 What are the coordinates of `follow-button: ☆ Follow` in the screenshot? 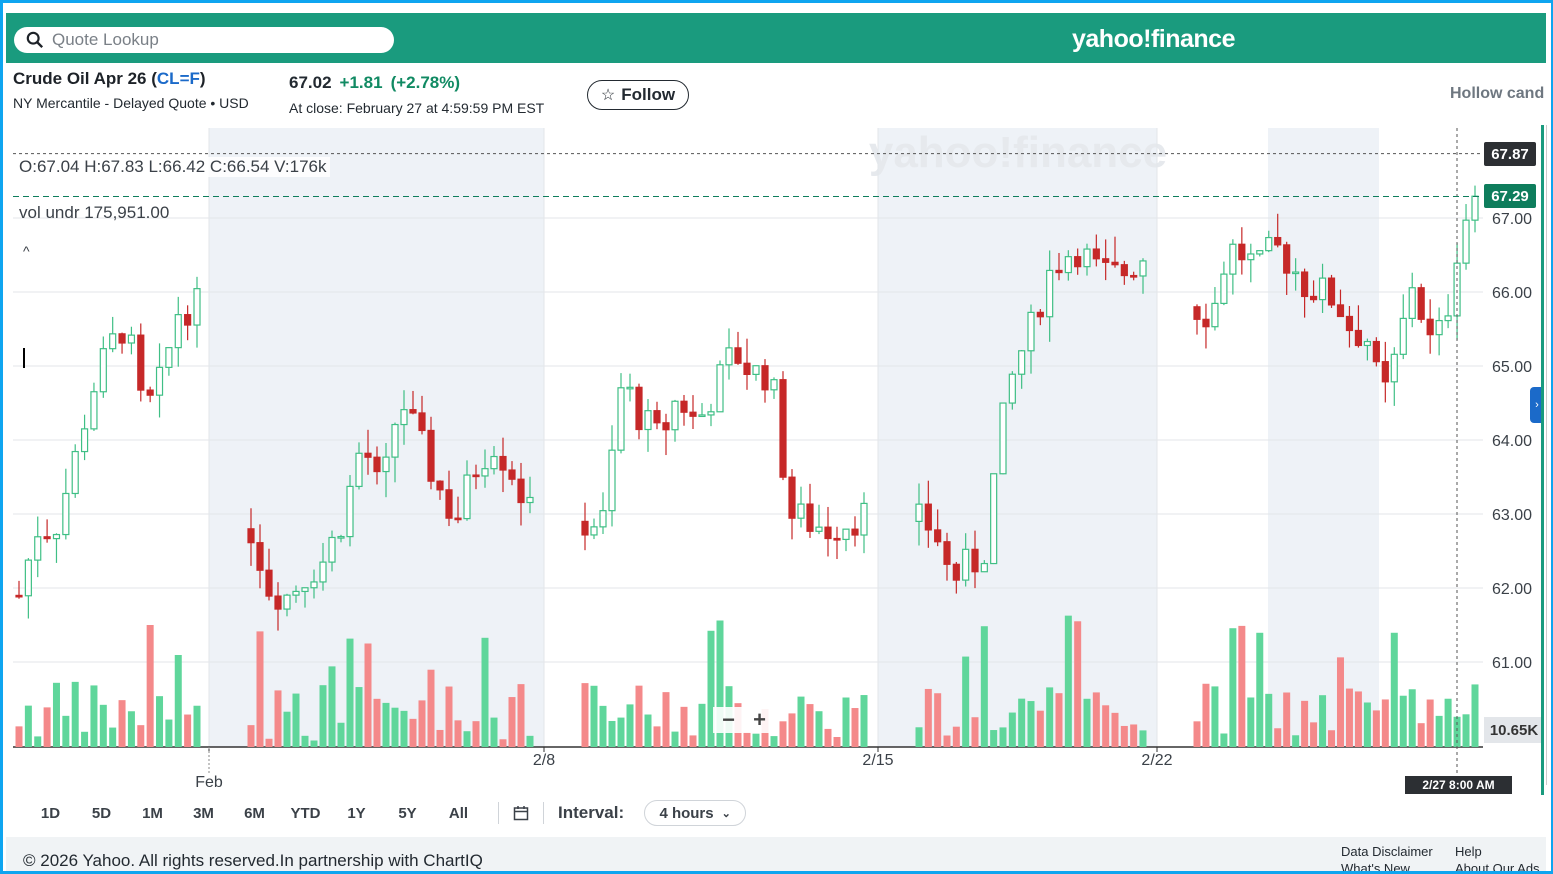 It's located at (638, 95).